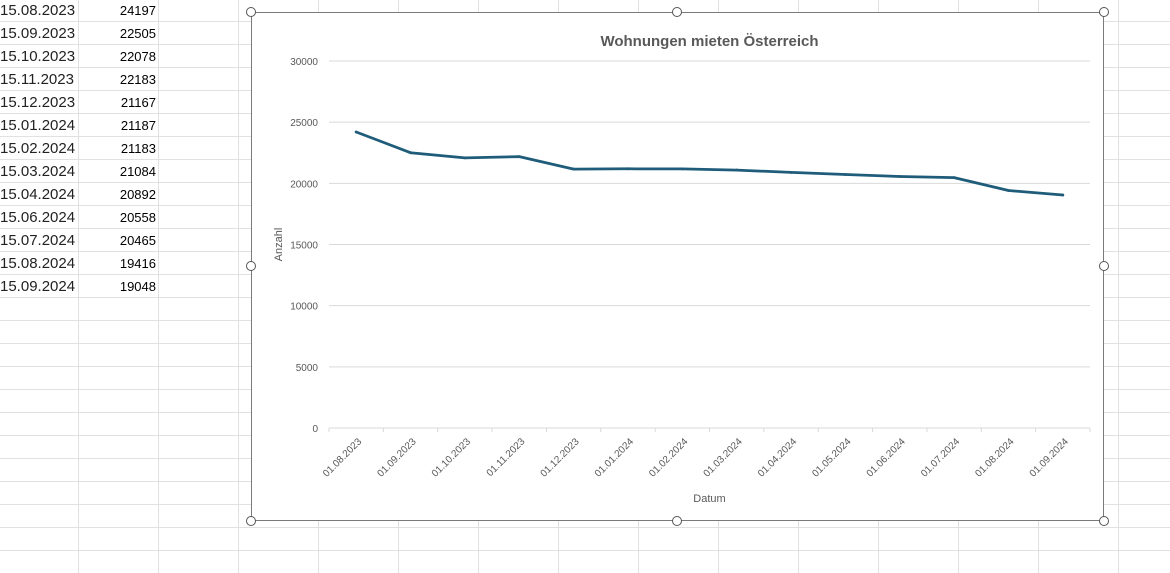 The height and width of the screenshot is (573, 1170). What do you see at coordinates (709, 41) in the screenshot?
I see `chart-title: Wohnungen mieten Österreich` at bounding box center [709, 41].